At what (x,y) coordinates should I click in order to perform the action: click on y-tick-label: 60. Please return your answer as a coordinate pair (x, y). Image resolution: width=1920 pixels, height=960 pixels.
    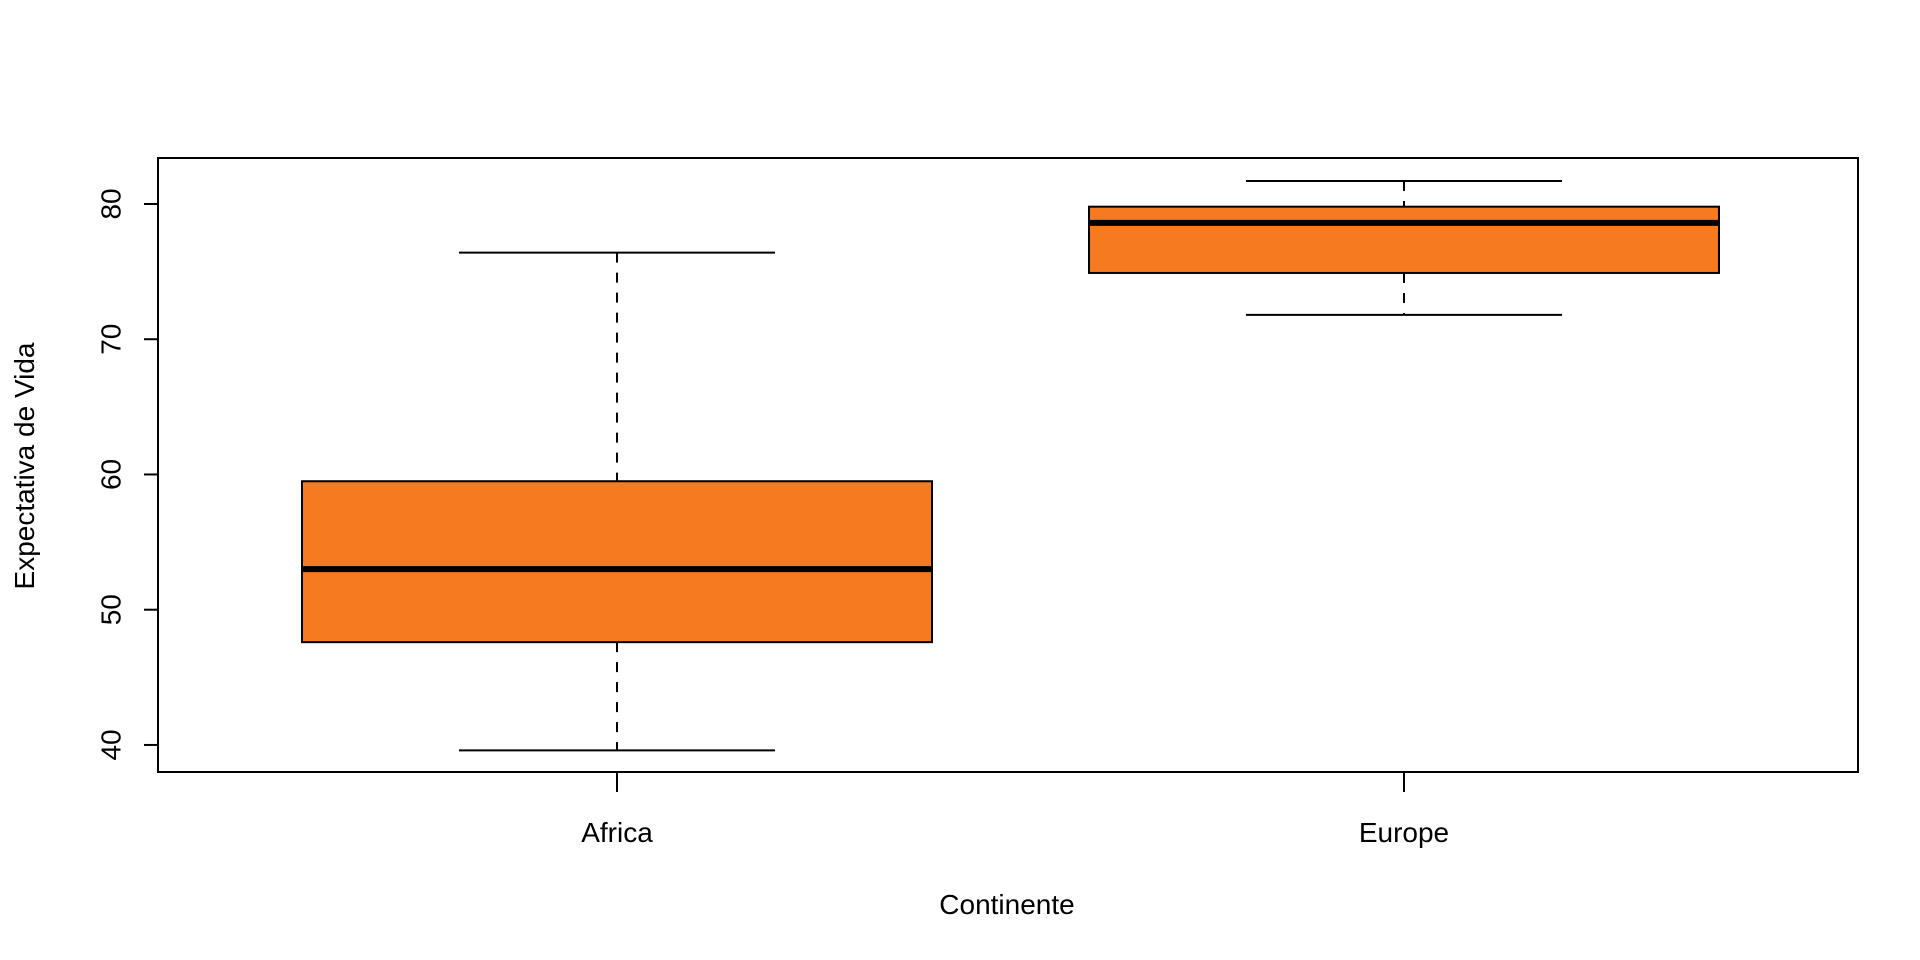
    Looking at the image, I should click on (110, 474).